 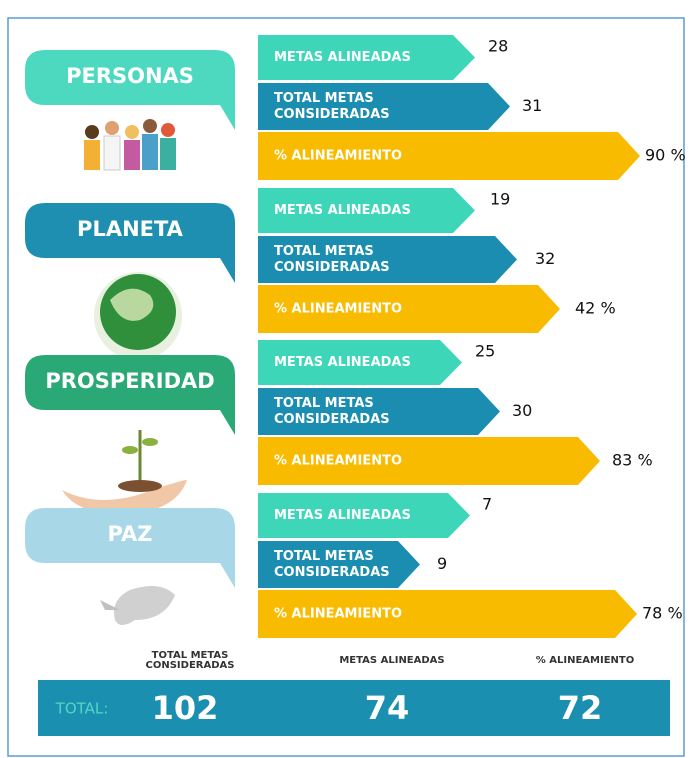 What do you see at coordinates (391, 660) in the screenshot?
I see `total-header: METAS ALINEADAS` at bounding box center [391, 660].